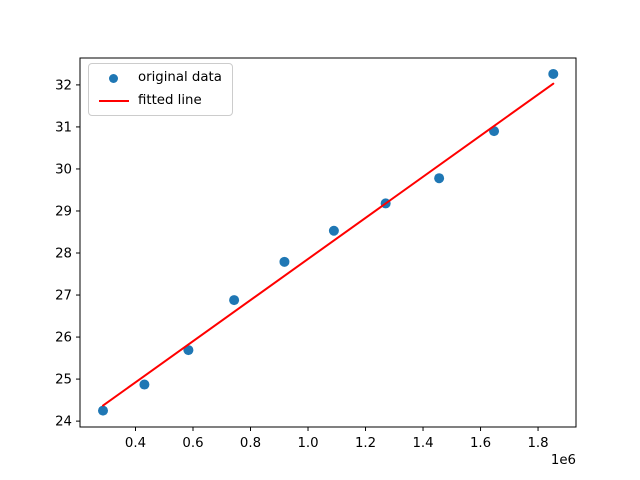 This screenshot has height=480, width=640. I want to click on x-tick-label: 1.6, so click(480, 443).